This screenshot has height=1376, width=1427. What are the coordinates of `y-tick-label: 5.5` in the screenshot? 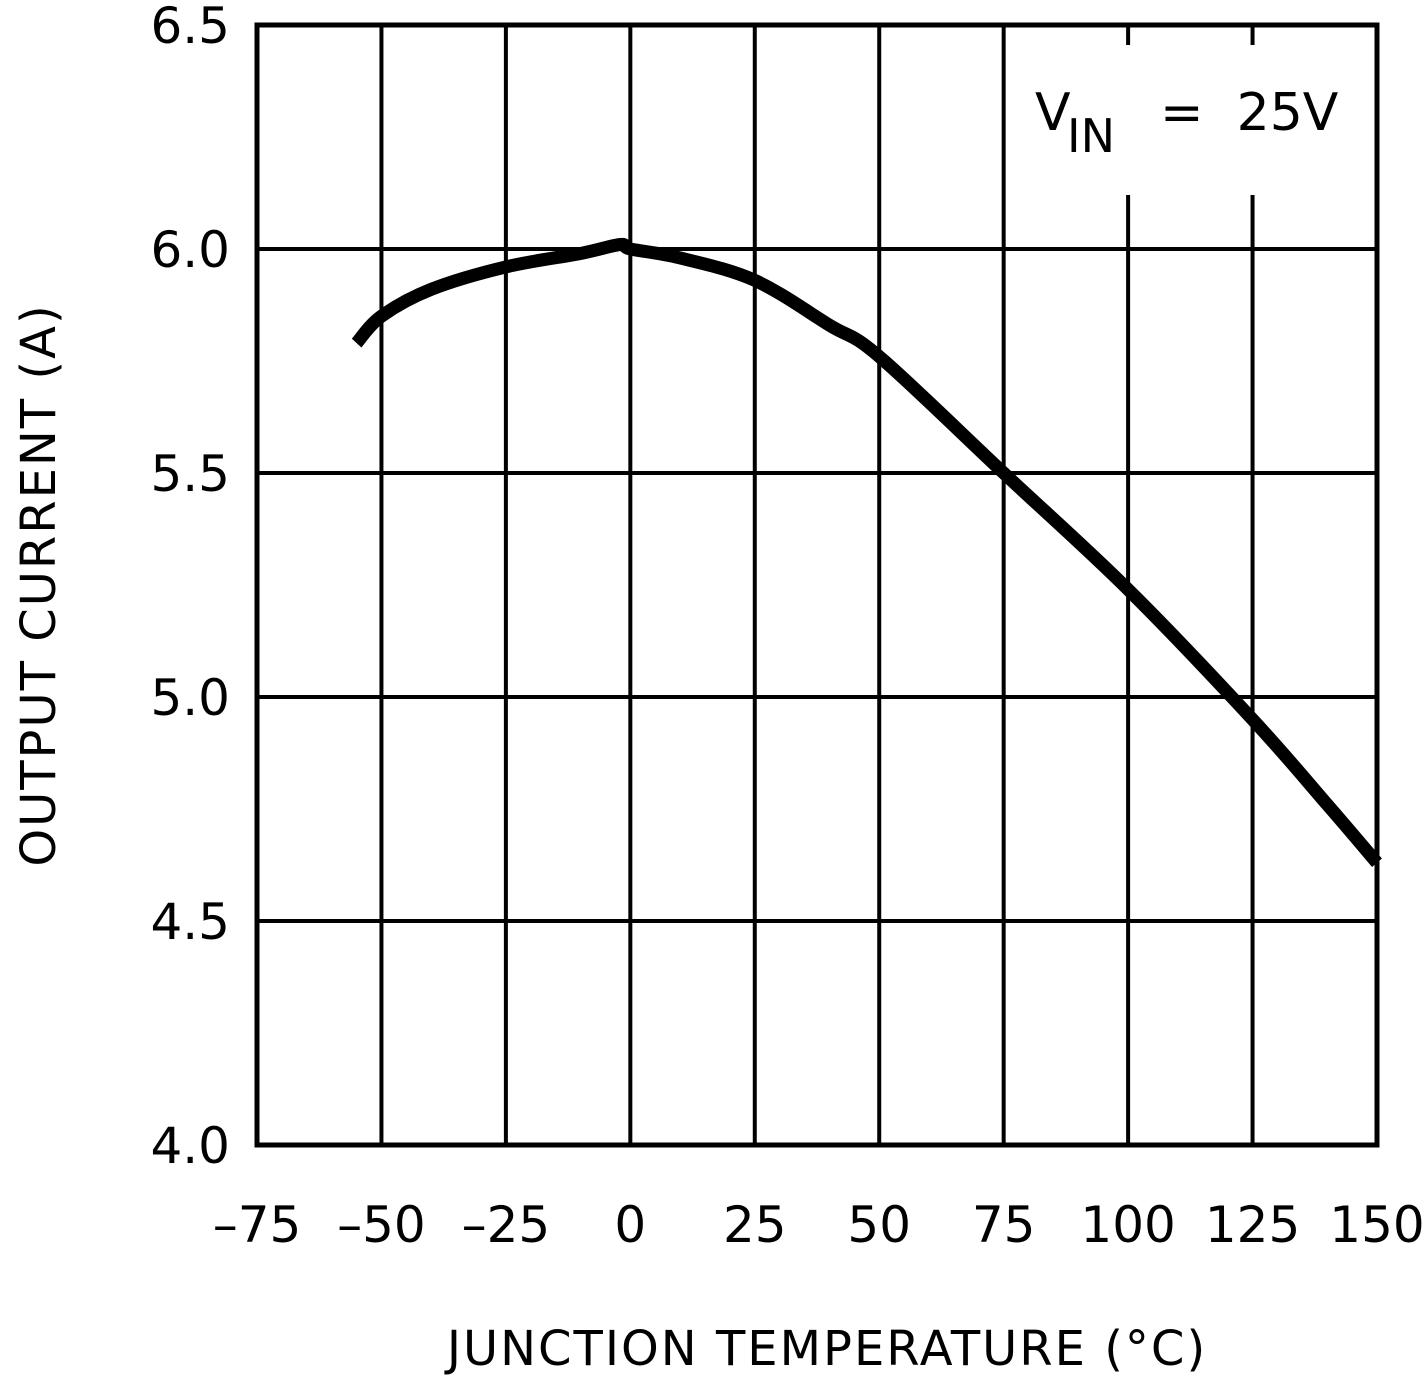 It's located at (190, 474).